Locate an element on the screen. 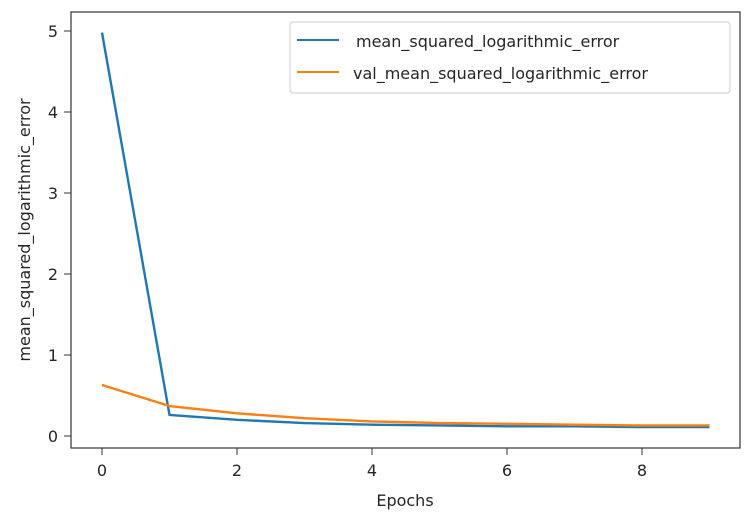  legend-label-val: val_mean_squared_logarithmic_error is located at coordinates (500, 74).